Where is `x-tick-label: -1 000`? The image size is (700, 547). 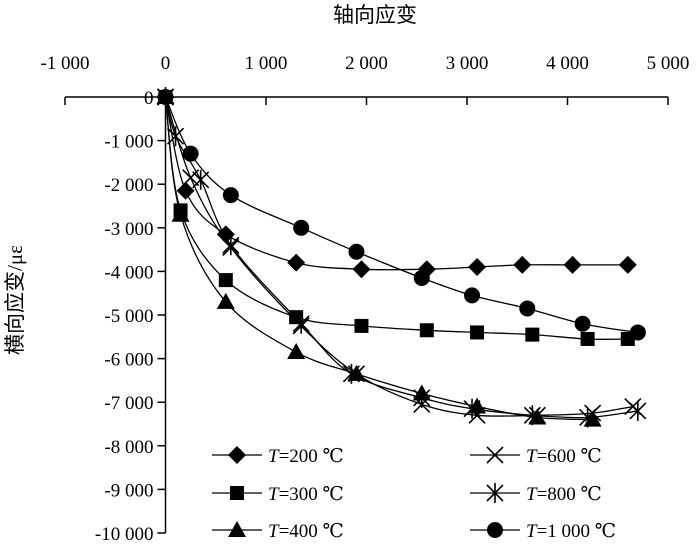
x-tick-label: -1 000 is located at coordinates (64, 63).